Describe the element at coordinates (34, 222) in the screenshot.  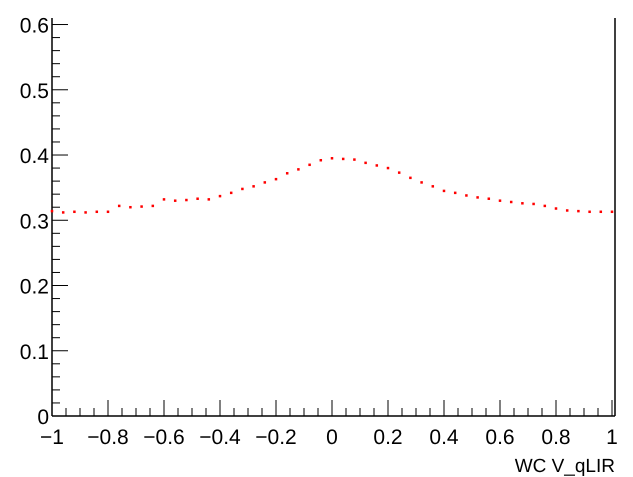
I see `y-tick-label: 0.3` at that location.